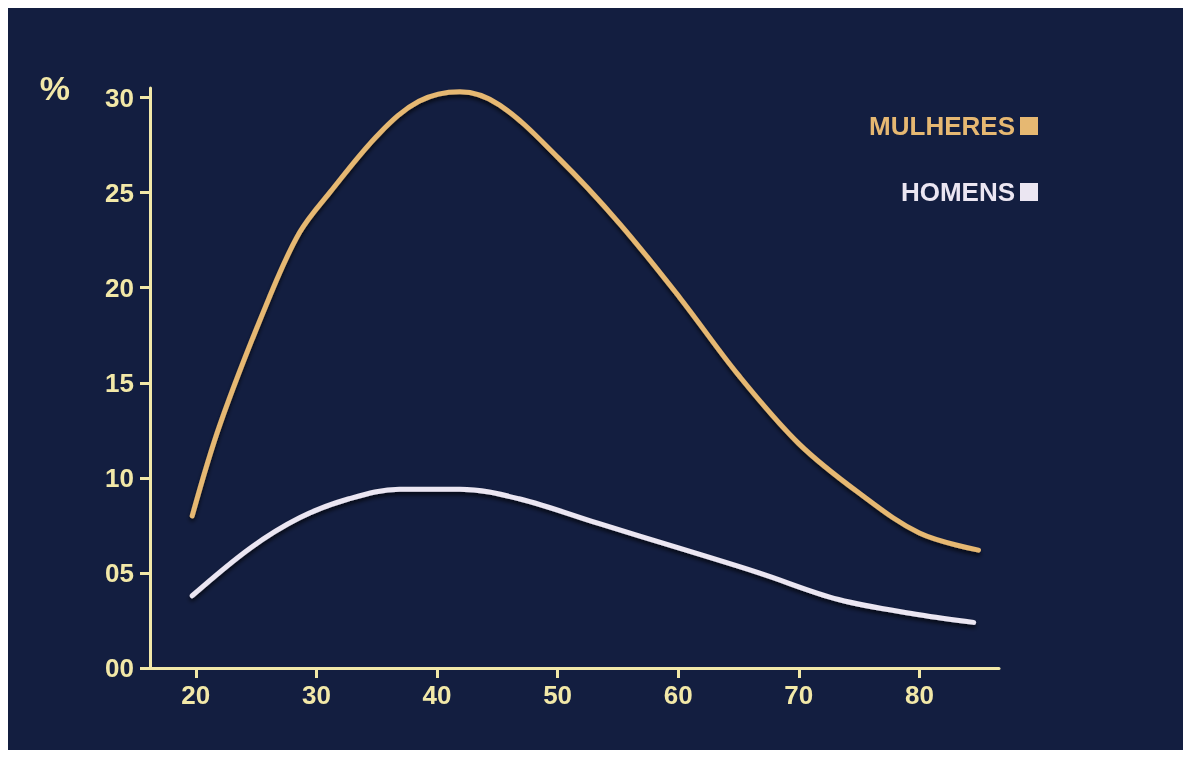  What do you see at coordinates (316, 695) in the screenshot?
I see `x-tick-label: 30` at bounding box center [316, 695].